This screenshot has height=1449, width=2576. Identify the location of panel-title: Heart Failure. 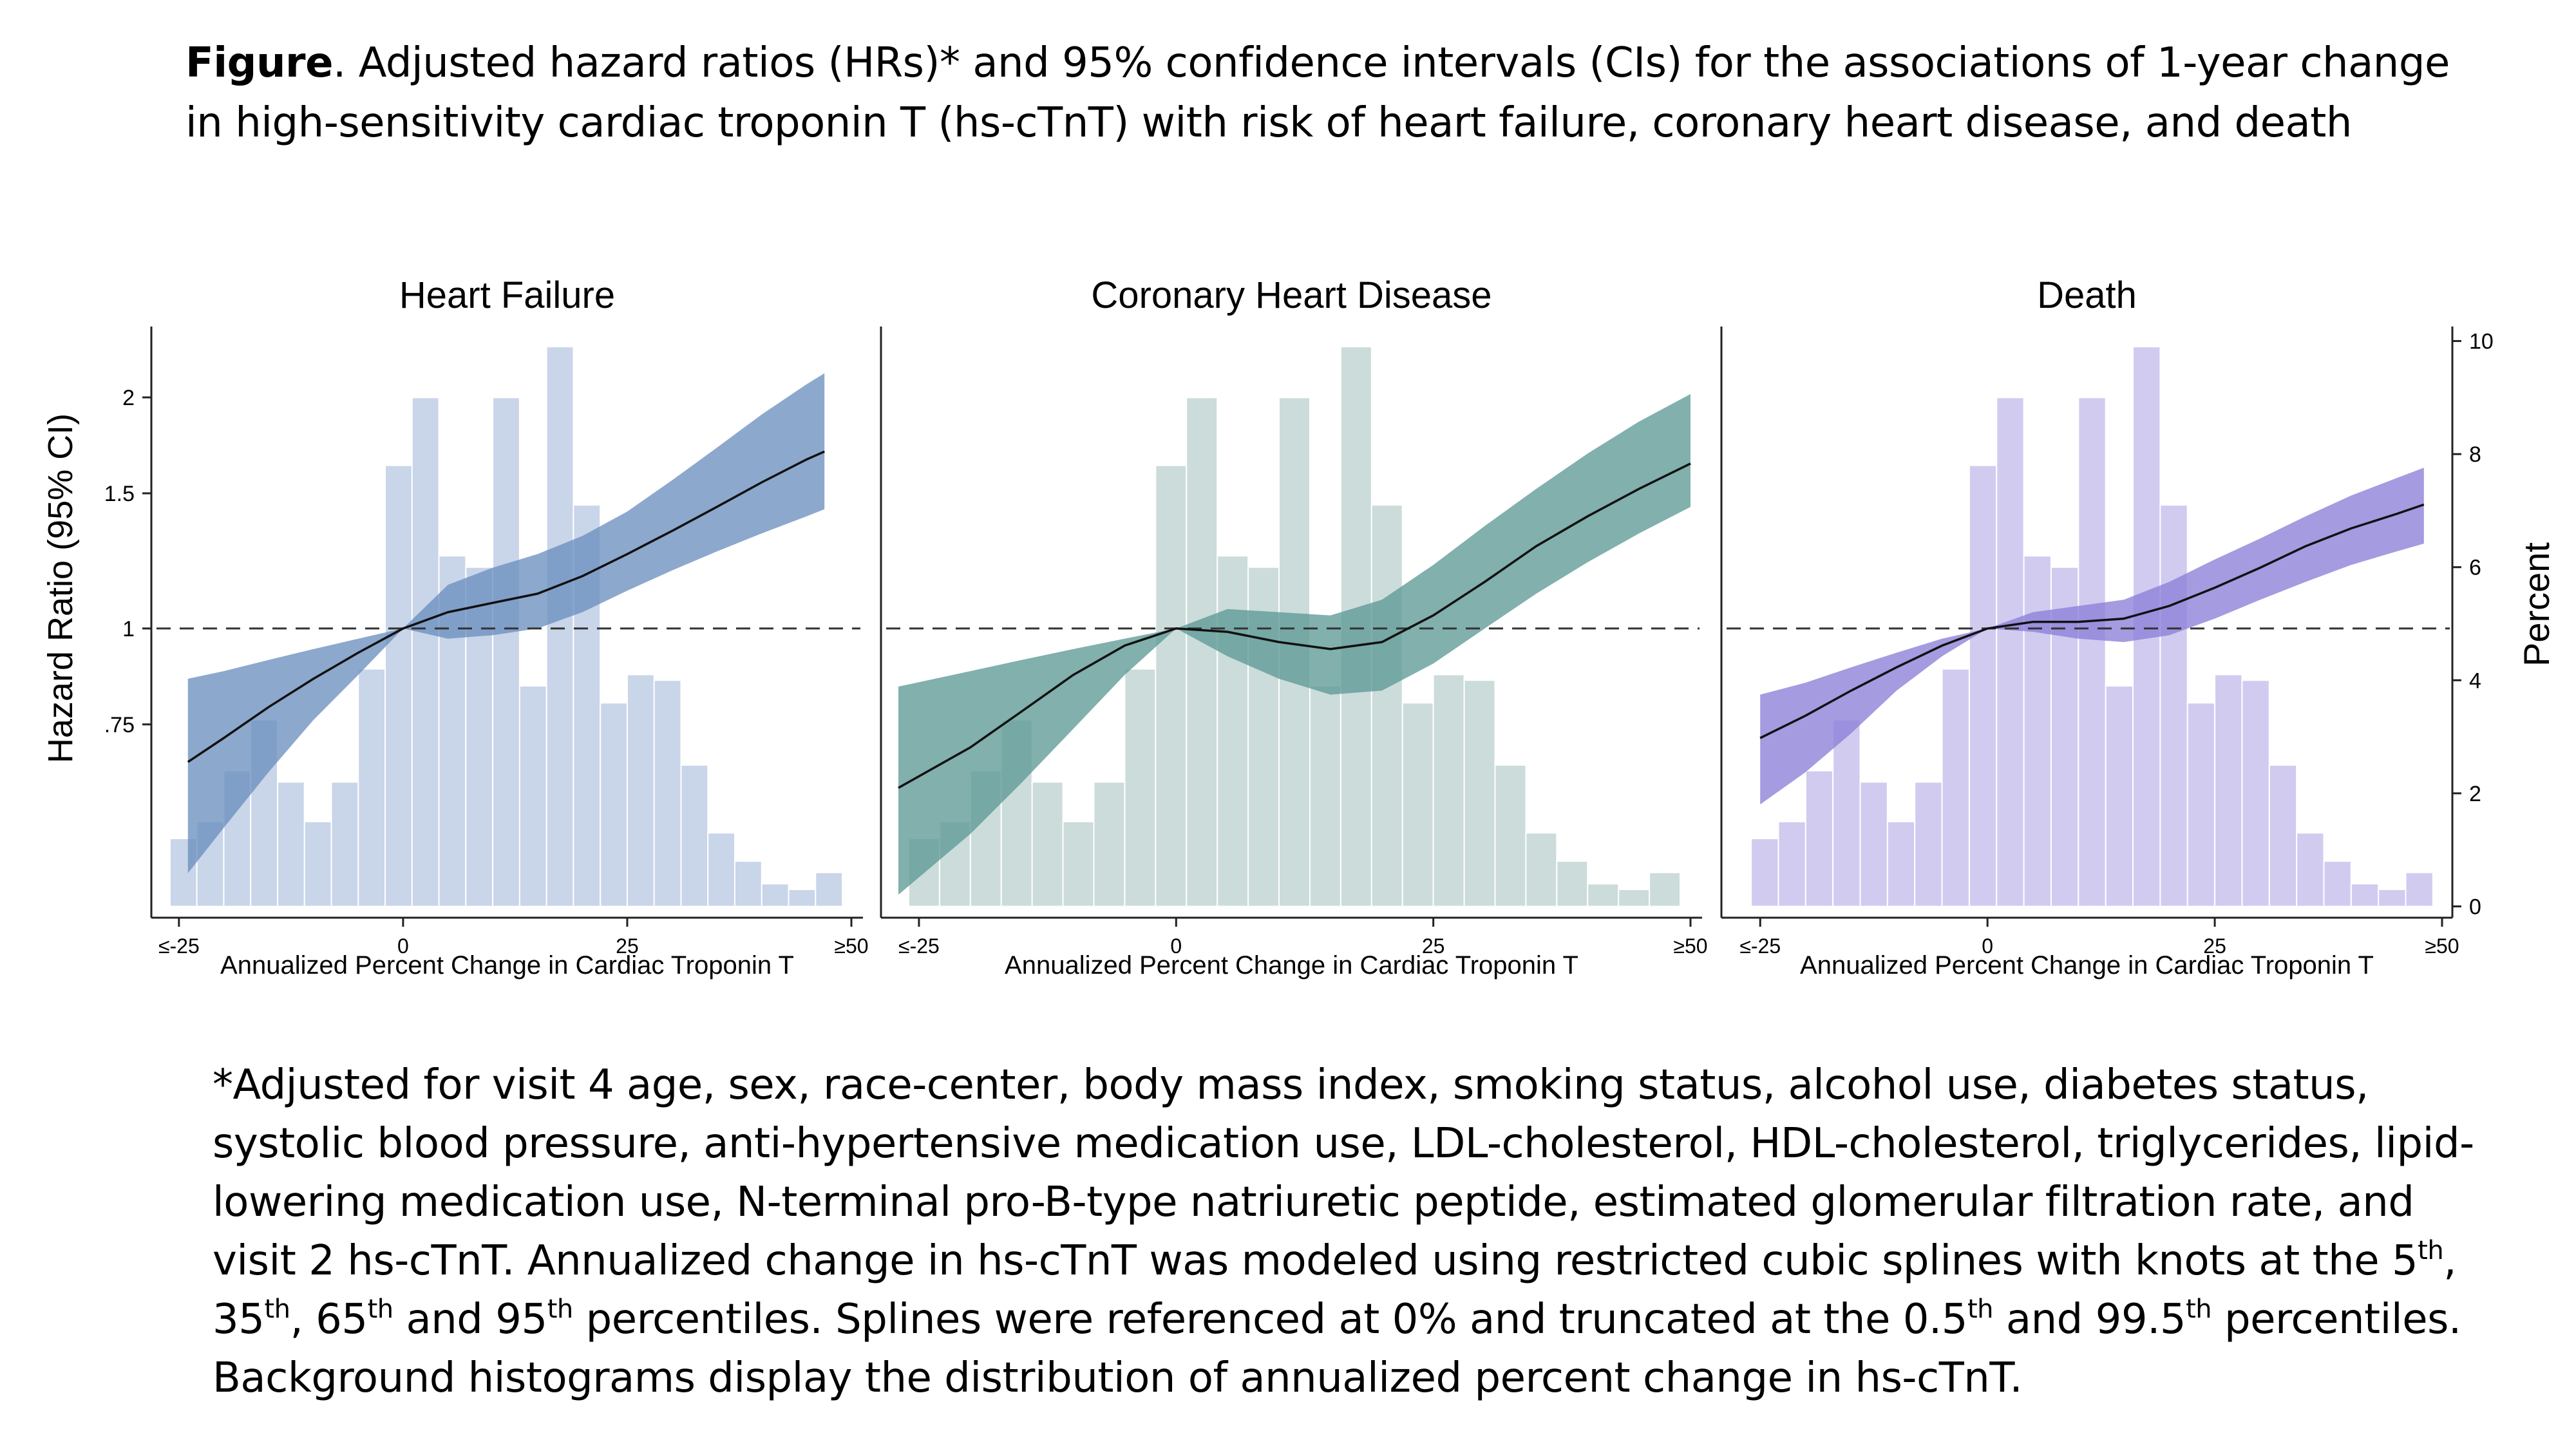
(507, 295).